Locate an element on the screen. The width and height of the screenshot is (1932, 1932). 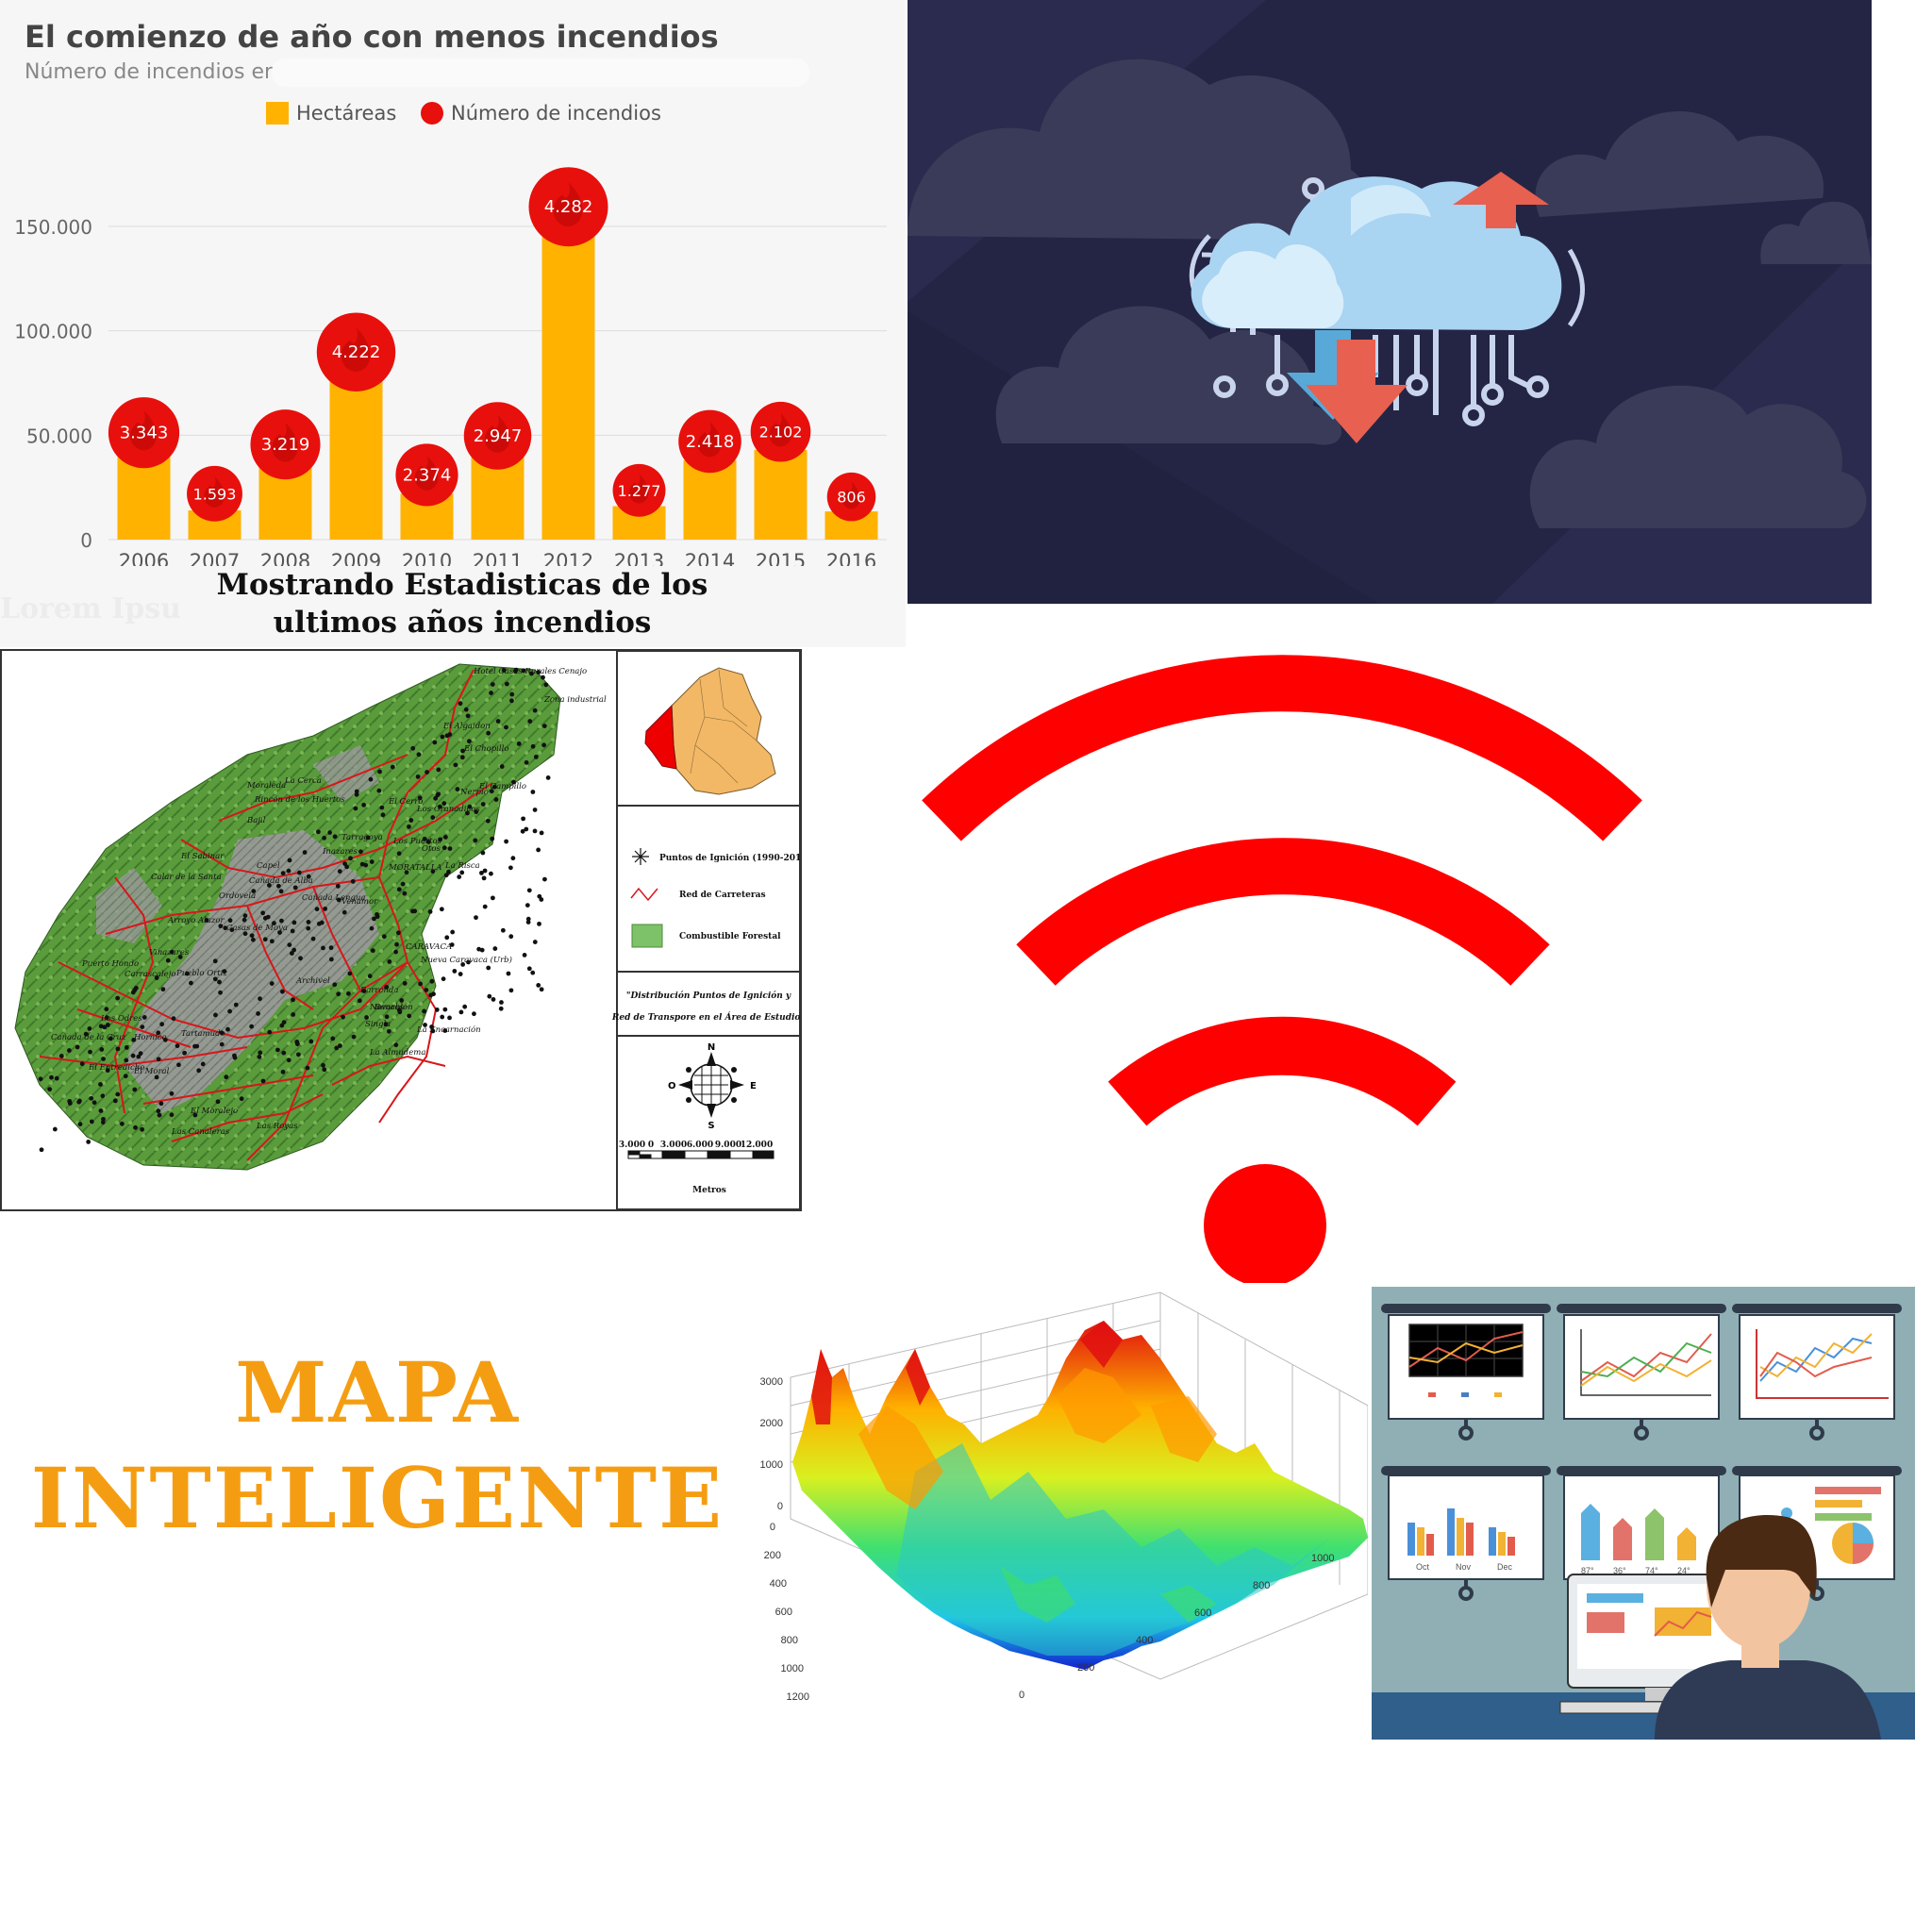
place-label: Moraleda is located at coordinates (266, 786).